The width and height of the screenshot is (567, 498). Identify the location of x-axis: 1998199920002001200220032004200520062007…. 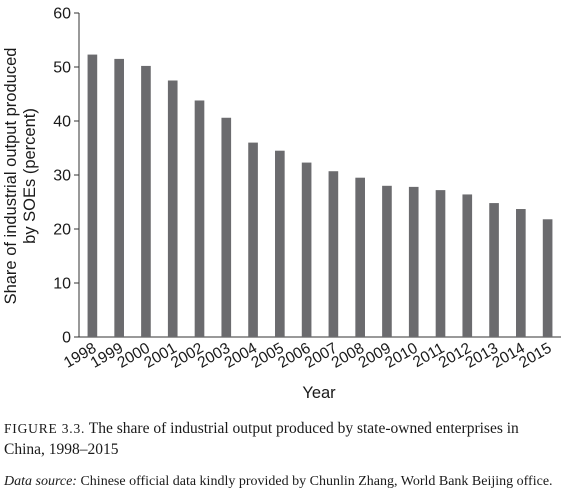
(311, 354).